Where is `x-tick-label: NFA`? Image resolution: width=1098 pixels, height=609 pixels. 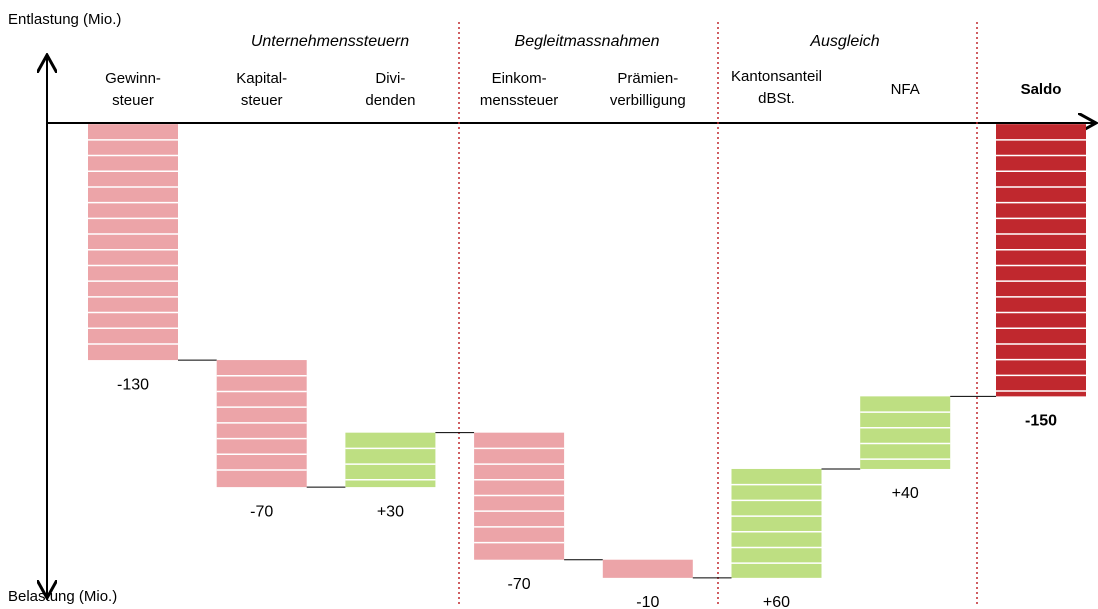 x-tick-label: NFA is located at coordinates (905, 89).